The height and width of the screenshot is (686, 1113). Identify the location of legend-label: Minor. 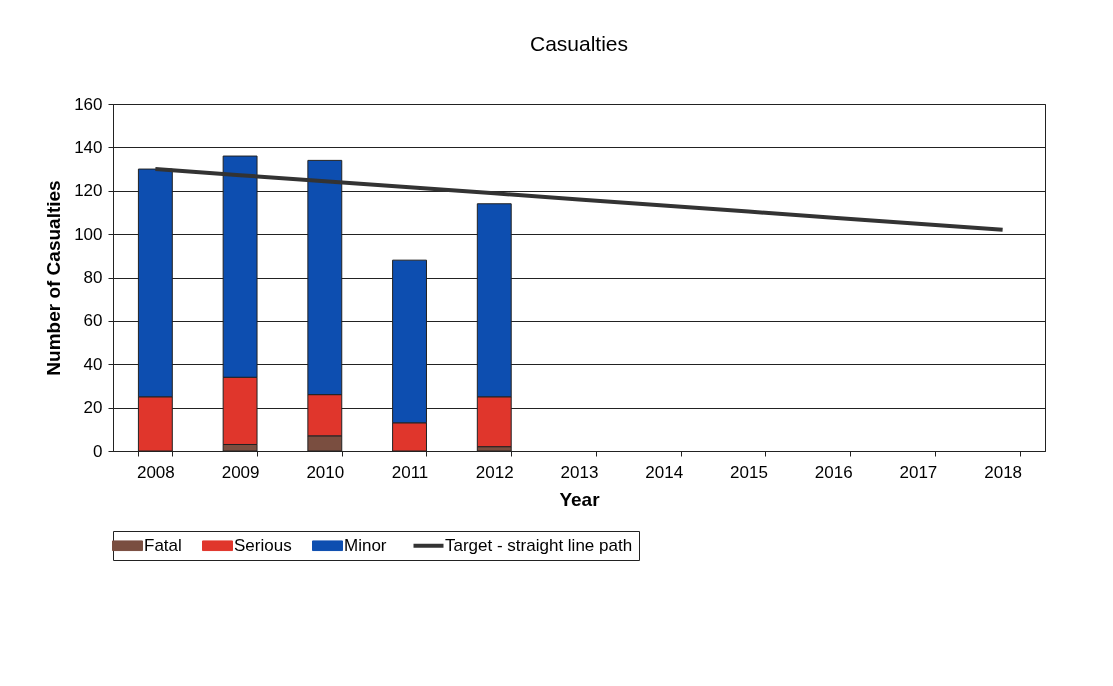
(365, 545).